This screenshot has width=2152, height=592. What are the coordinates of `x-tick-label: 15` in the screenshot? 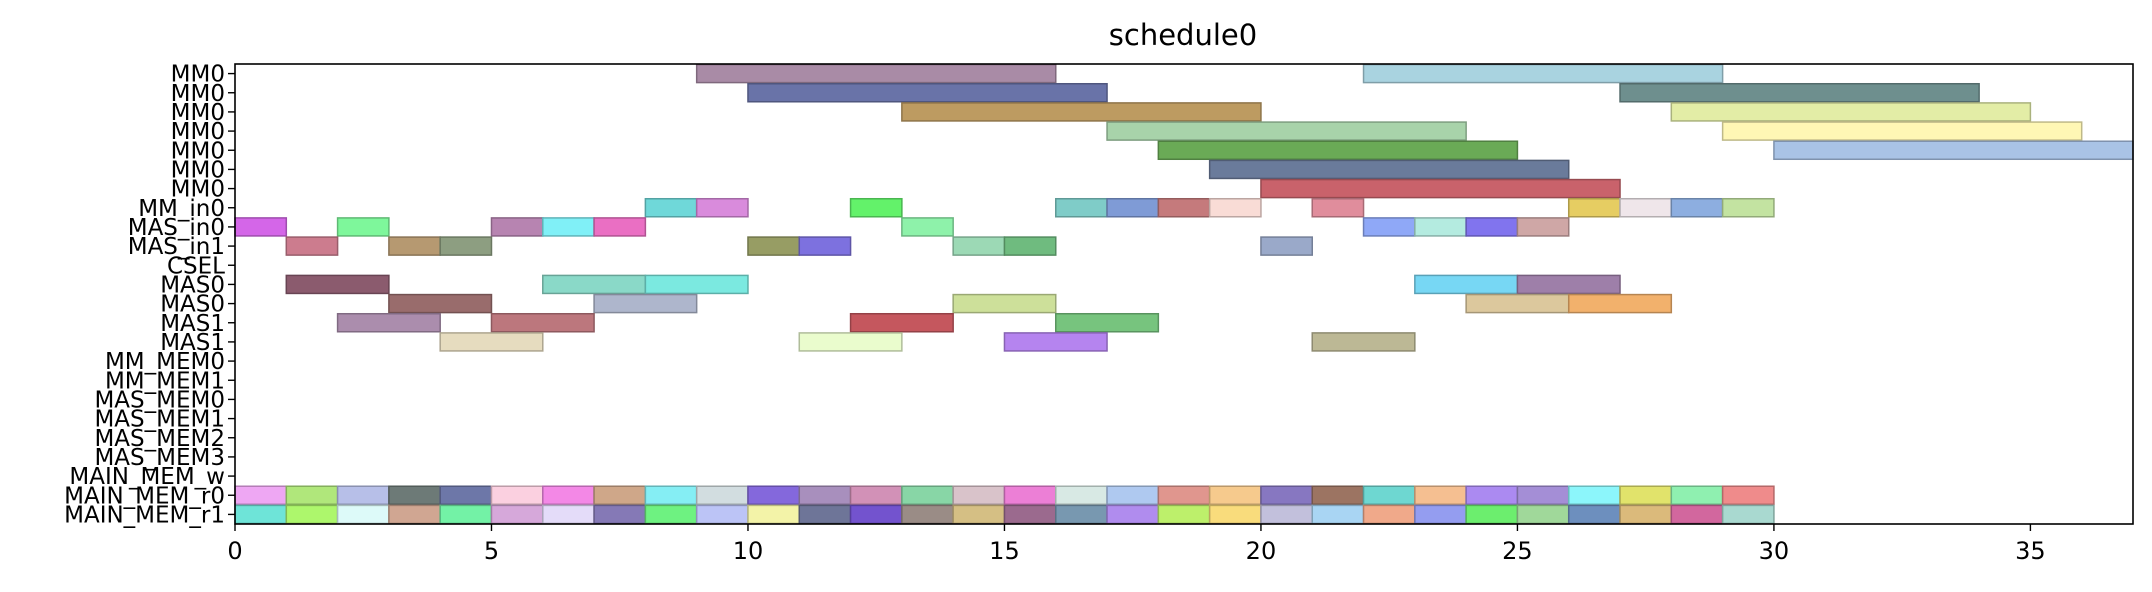 It's located at (1004, 551).